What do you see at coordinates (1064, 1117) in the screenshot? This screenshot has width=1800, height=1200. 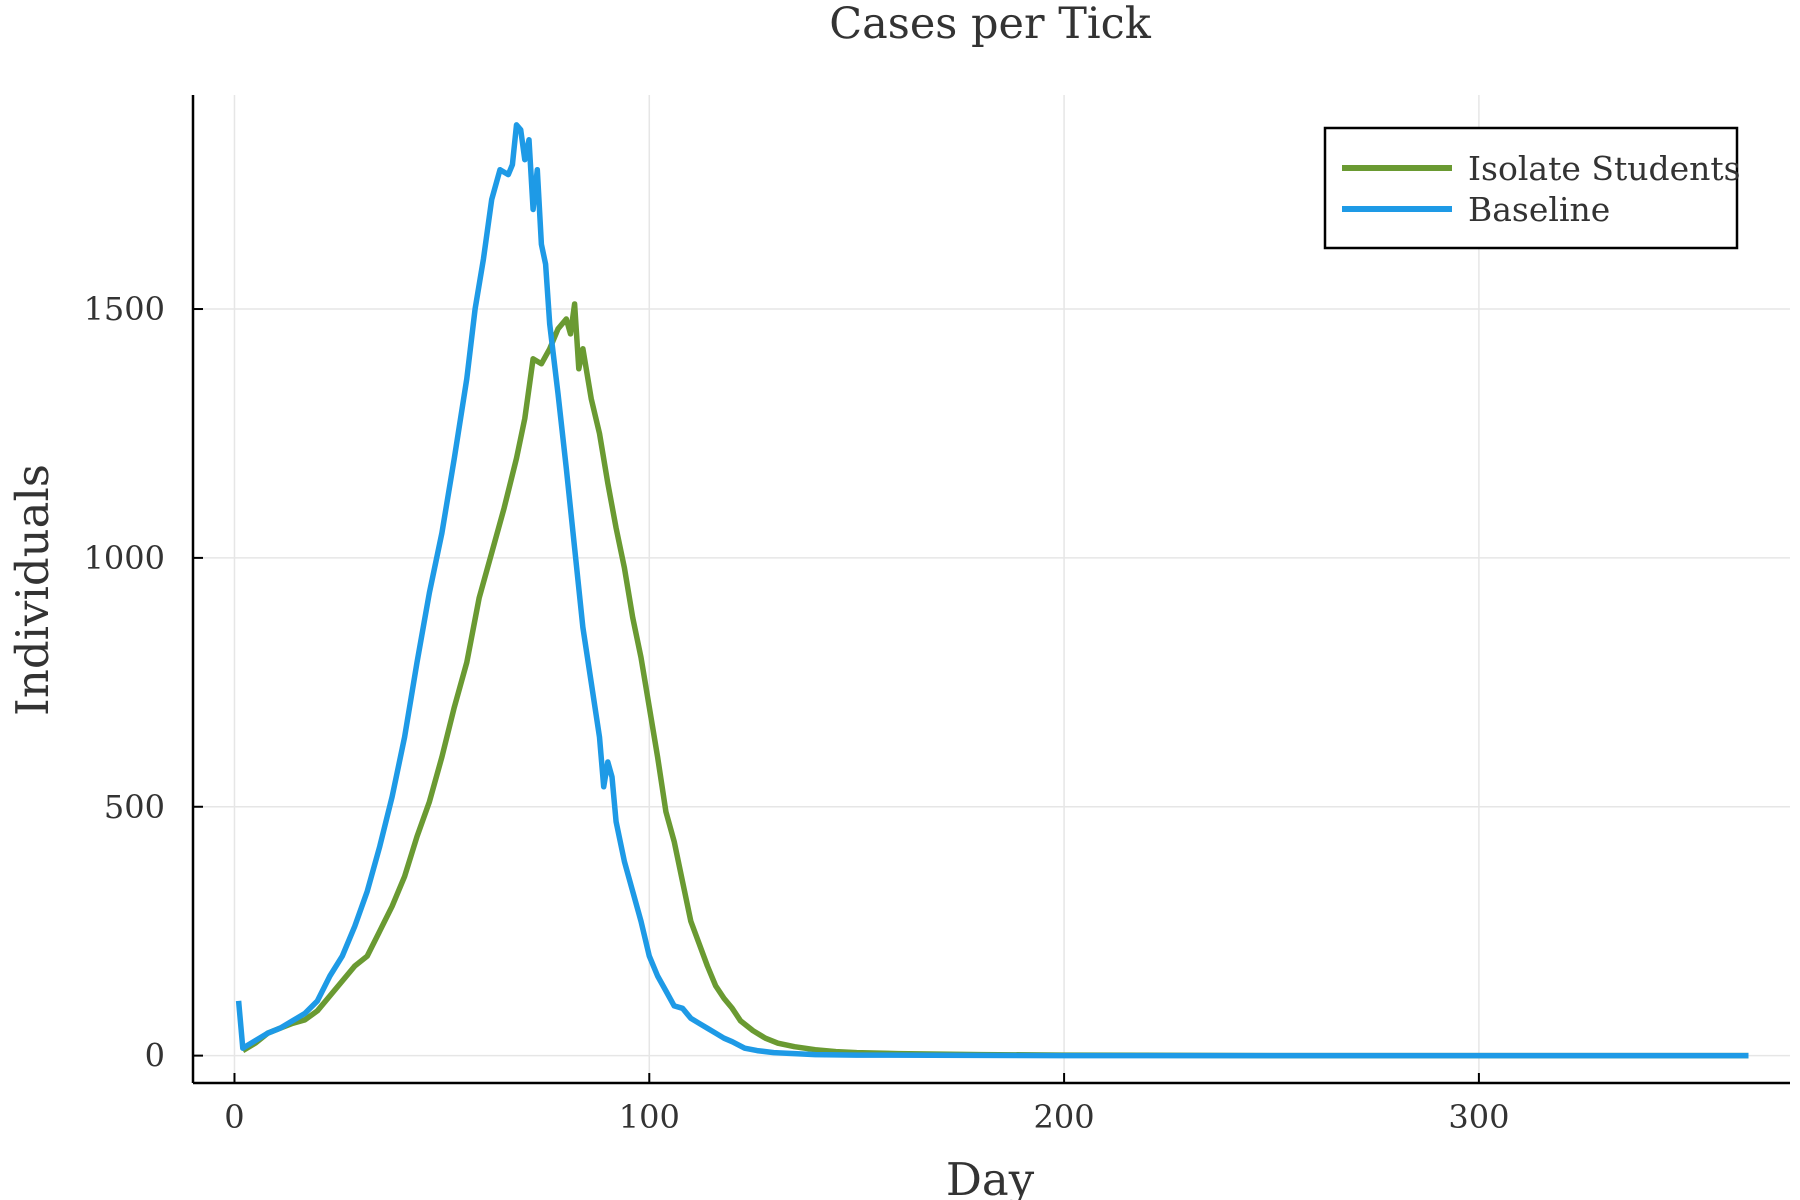 I see `x-tick-label: 200` at bounding box center [1064, 1117].